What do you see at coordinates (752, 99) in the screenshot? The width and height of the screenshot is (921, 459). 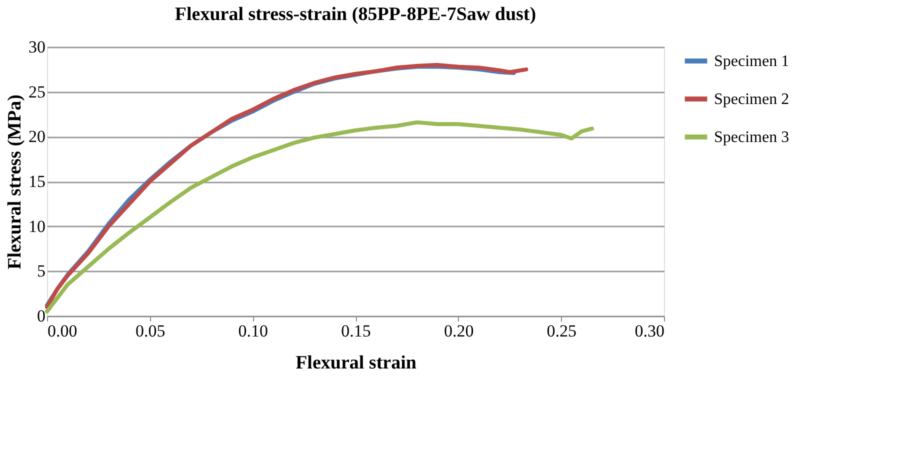 I see `legend-label: Specimen 2` at bounding box center [752, 99].